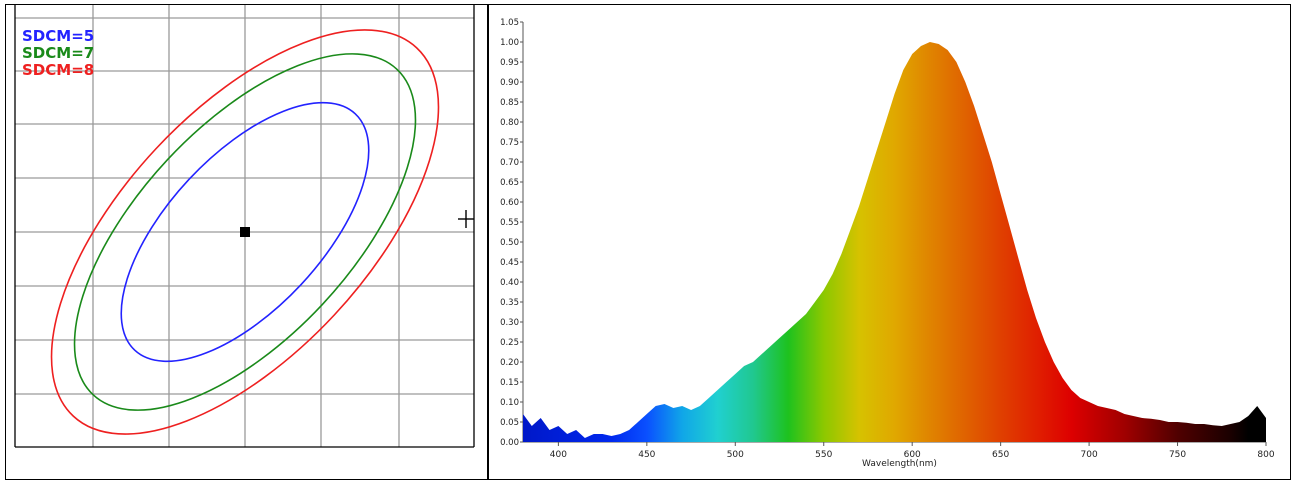  Describe the element at coordinates (1089, 455) in the screenshot. I see `x-tick-label: 700` at that location.